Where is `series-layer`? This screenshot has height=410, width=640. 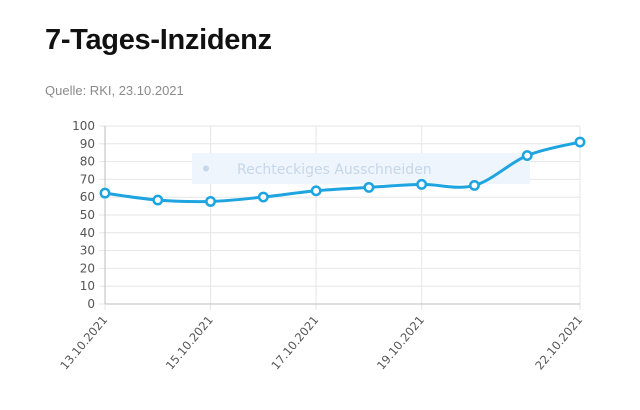
series-layer is located at coordinates (342, 171).